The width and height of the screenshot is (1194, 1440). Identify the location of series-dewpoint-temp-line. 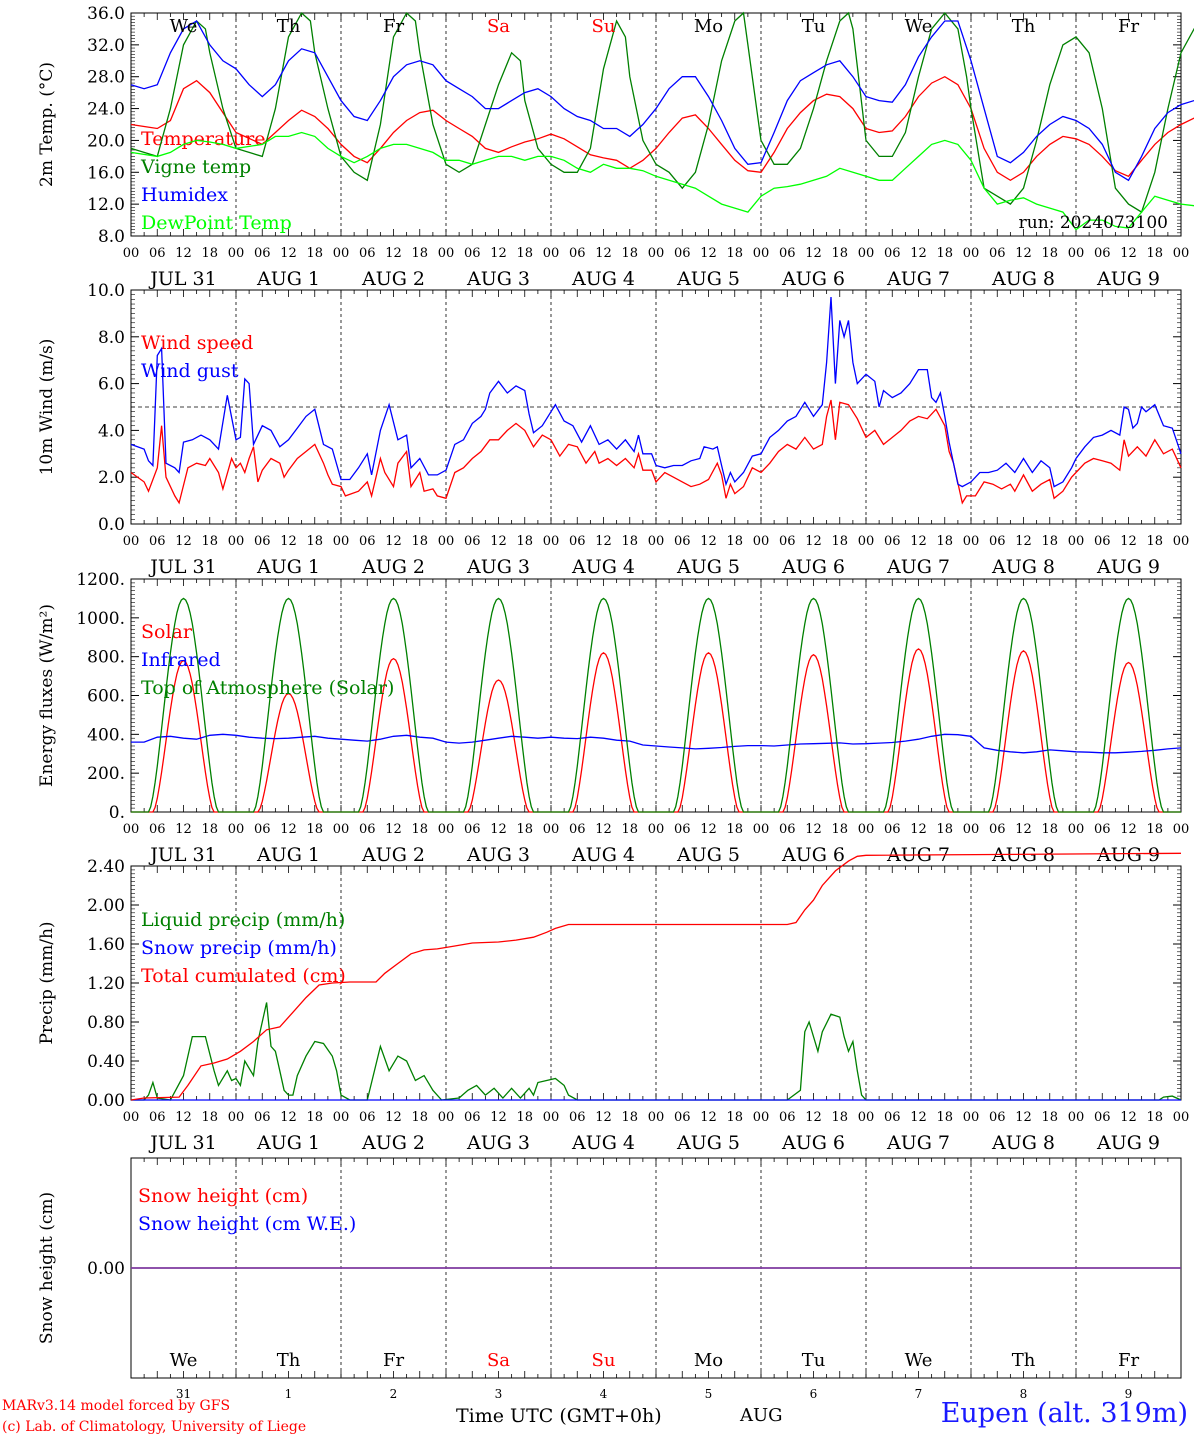
(662, 181).